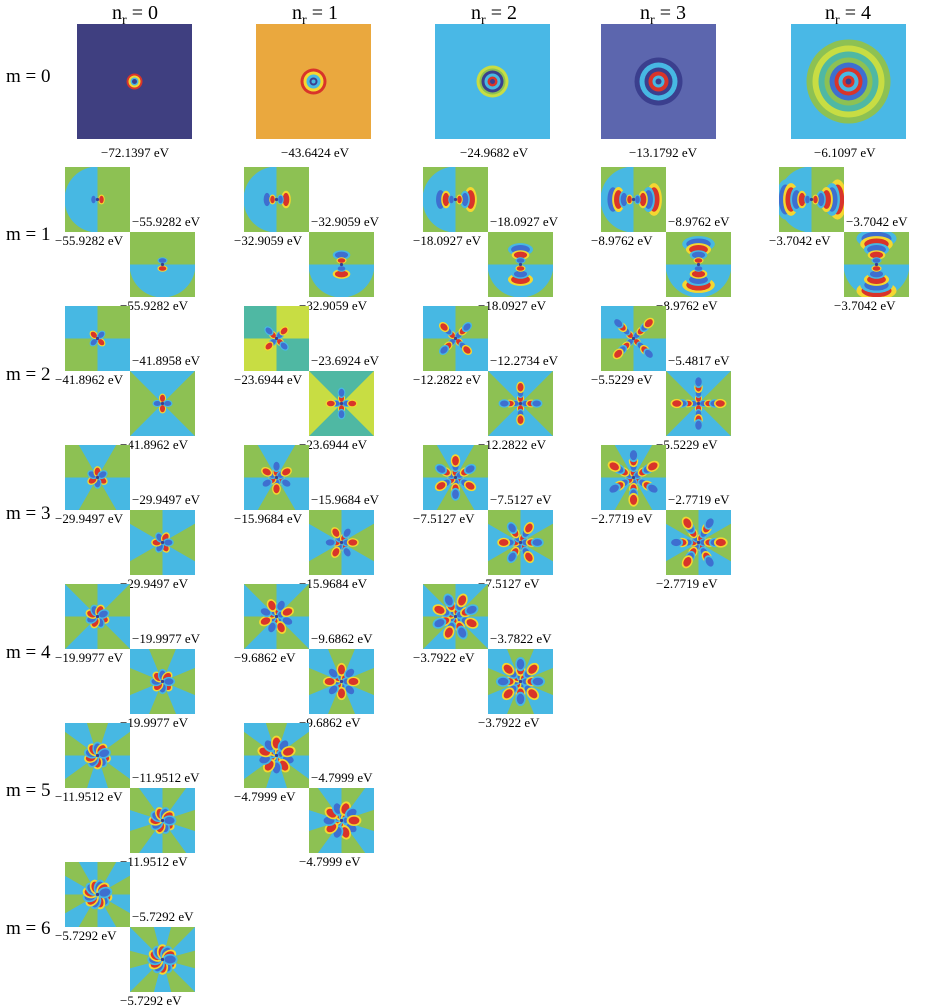 Image resolution: width=938 pixels, height=1008 pixels. I want to click on energy-label-m3-nr0-second: −29.9497 eV, so click(166, 499).